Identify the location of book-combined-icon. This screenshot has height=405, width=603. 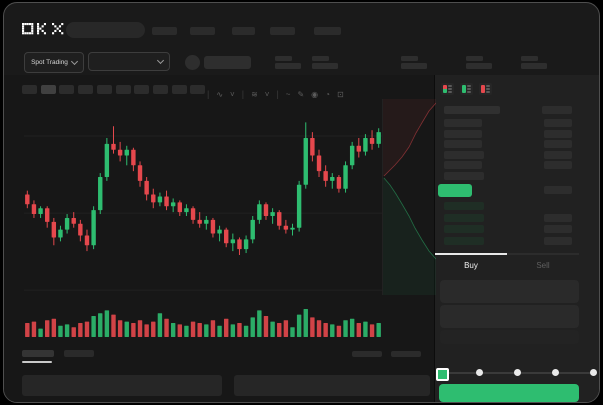
(447, 89).